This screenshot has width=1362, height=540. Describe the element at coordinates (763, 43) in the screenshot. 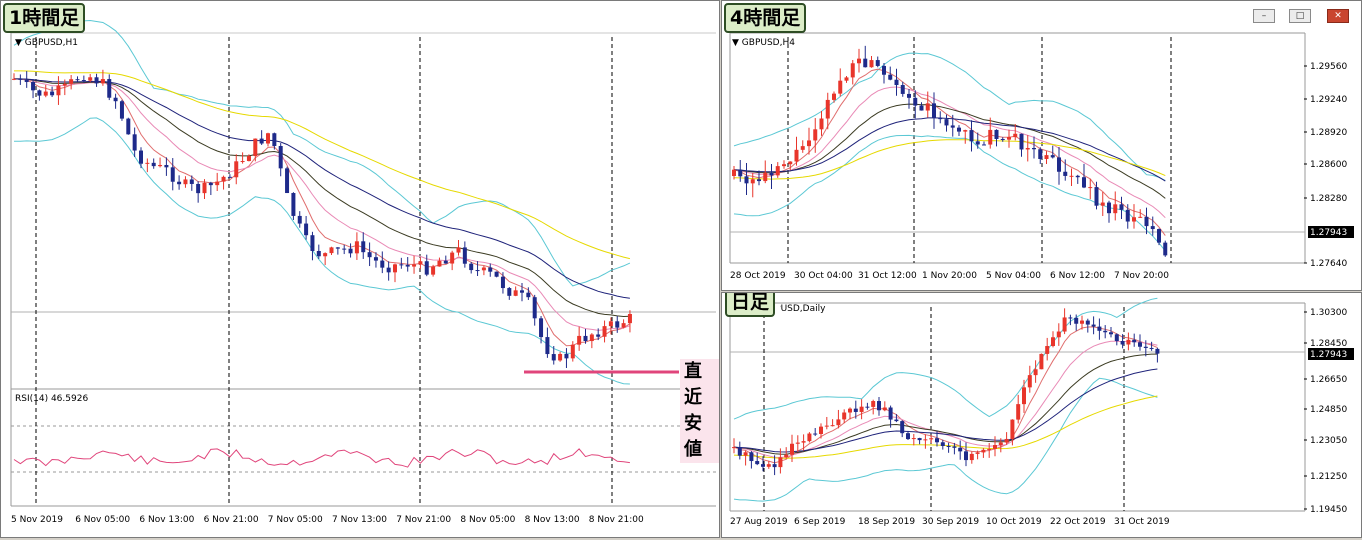

I see `h4-symbol-label: ▼ GBPUSD,H4` at that location.